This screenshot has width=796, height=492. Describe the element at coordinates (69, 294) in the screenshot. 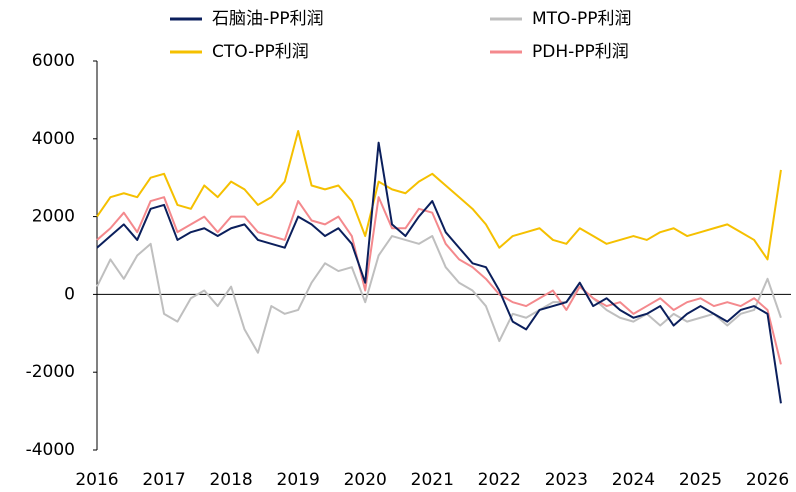

I see `y-tick-label: 0` at that location.